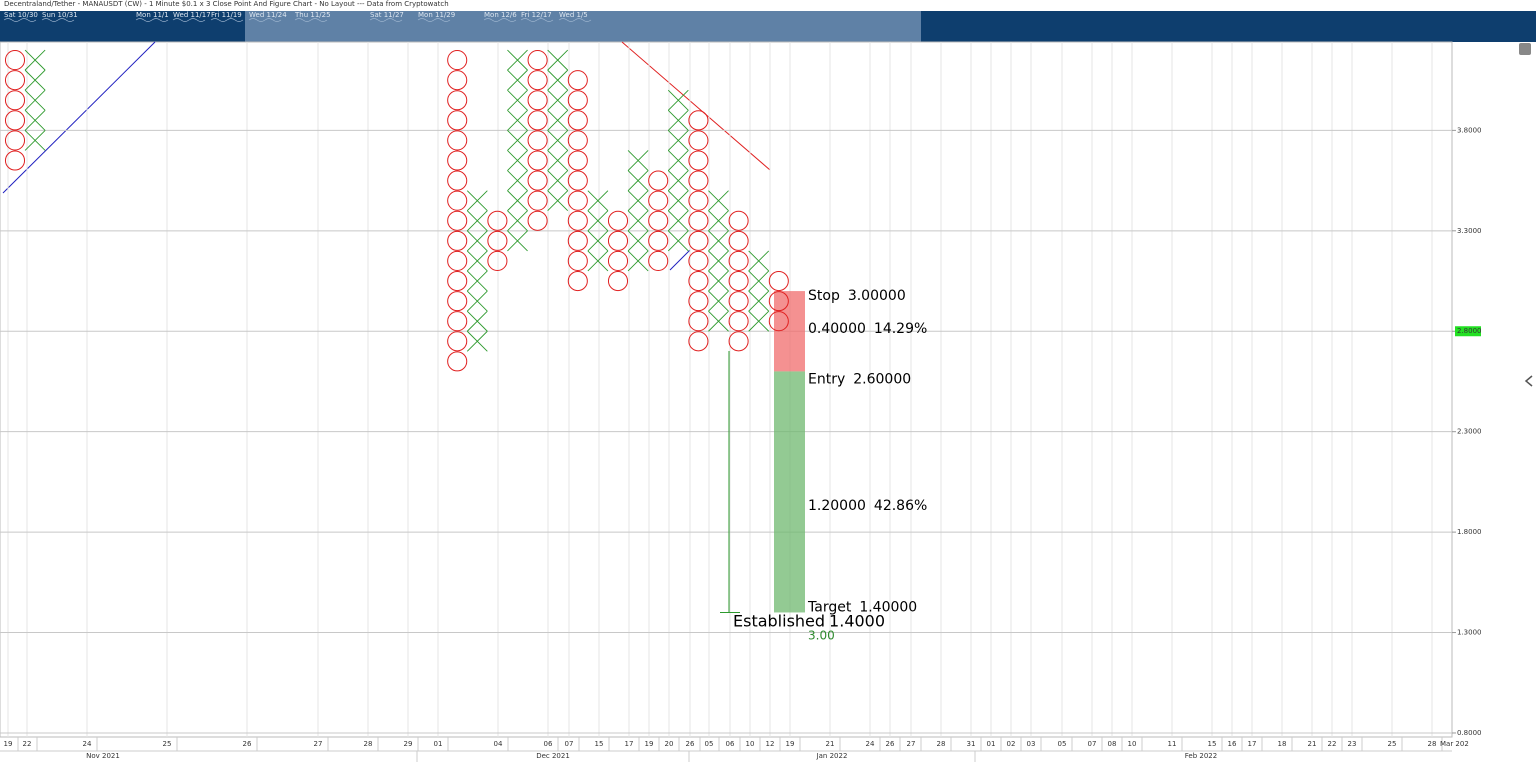 This screenshot has height=762, width=1536. I want to click on last-price-tag, so click(1468, 331).